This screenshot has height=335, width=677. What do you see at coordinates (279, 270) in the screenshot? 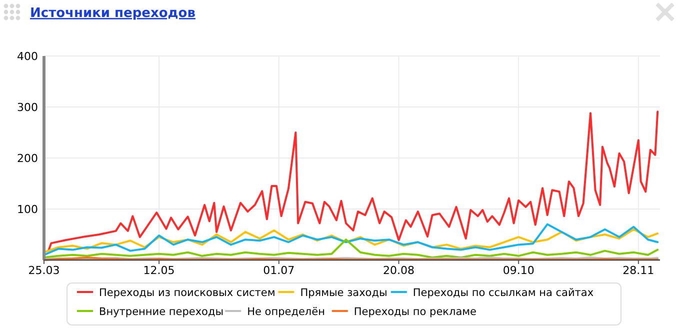
I see `x-tick-label: 01.07` at bounding box center [279, 270].